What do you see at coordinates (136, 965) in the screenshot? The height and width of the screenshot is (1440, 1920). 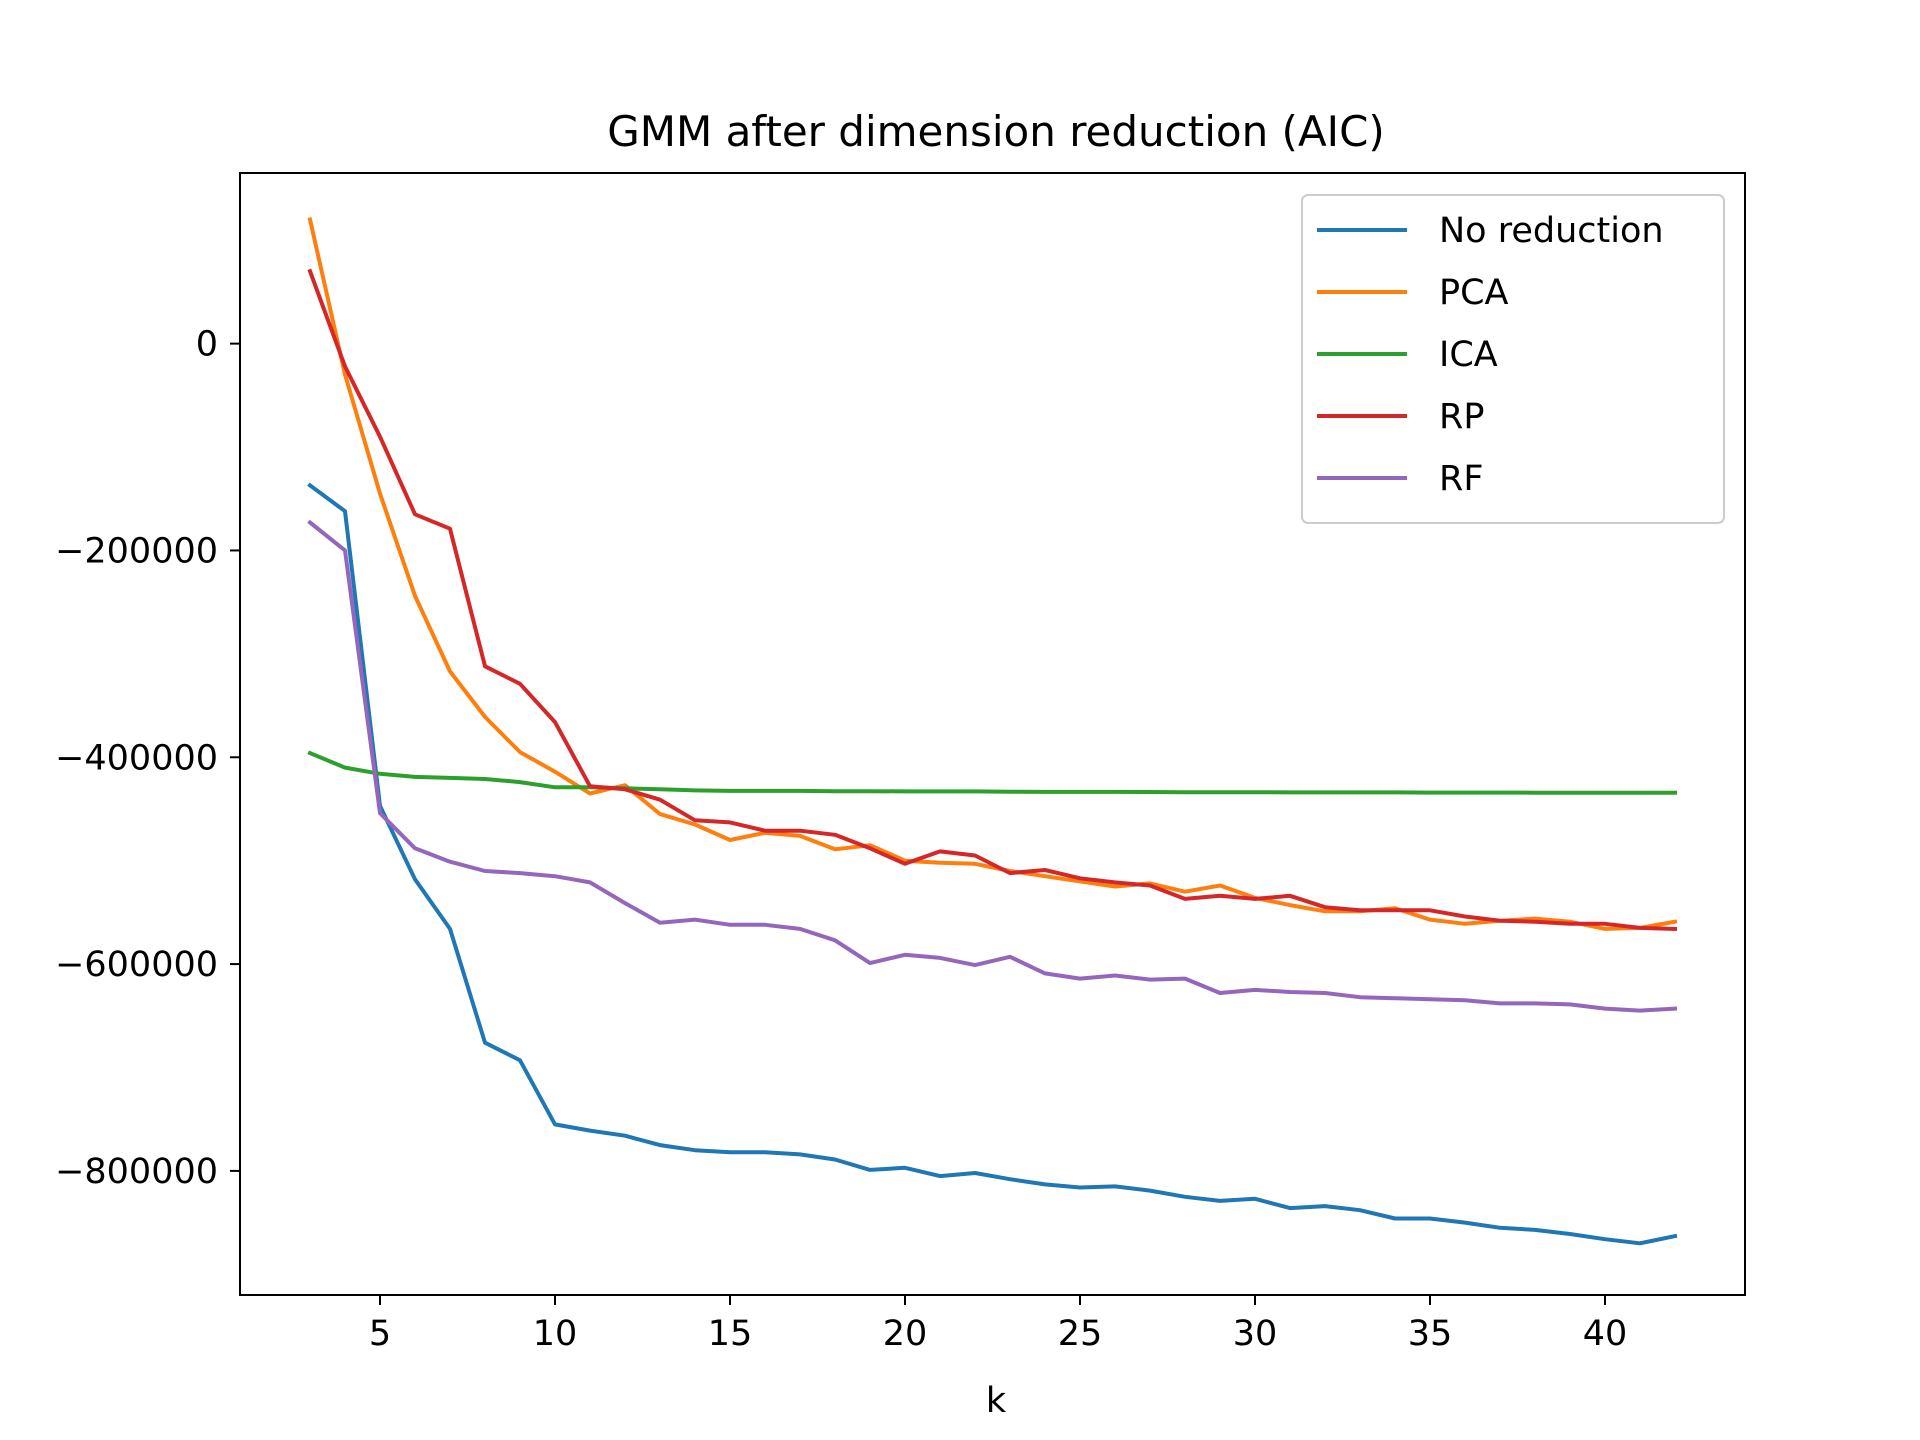 I see `y-tick-label: −600000` at bounding box center [136, 965].